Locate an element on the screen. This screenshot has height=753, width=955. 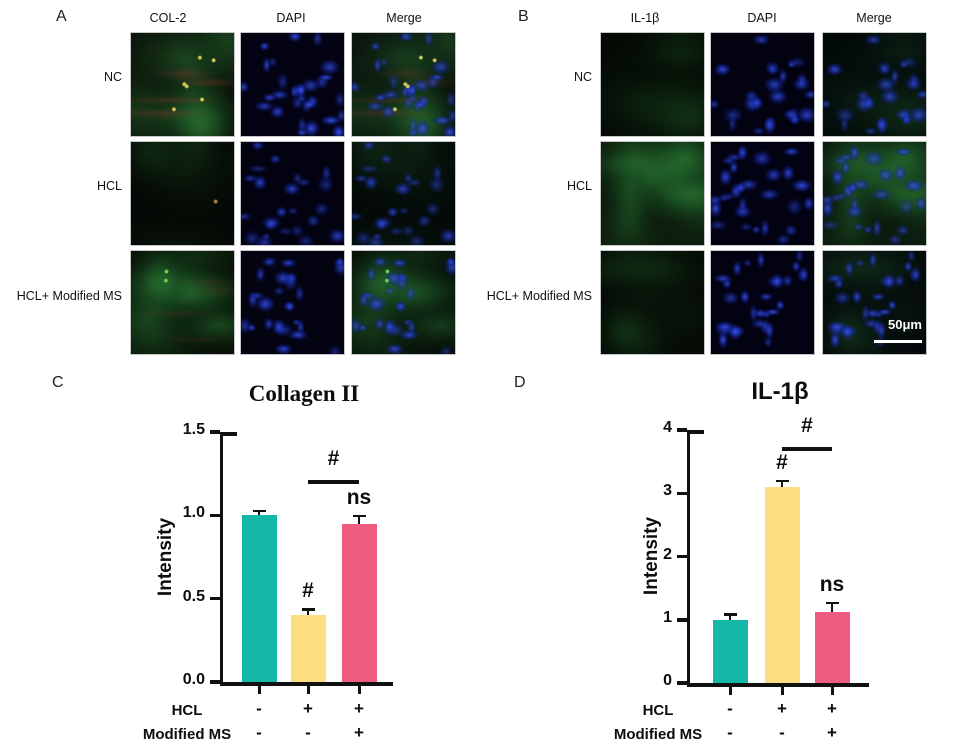
panel-a-row-label-hcl-ms: HCL+ Modified MS is located at coordinates (69, 296).